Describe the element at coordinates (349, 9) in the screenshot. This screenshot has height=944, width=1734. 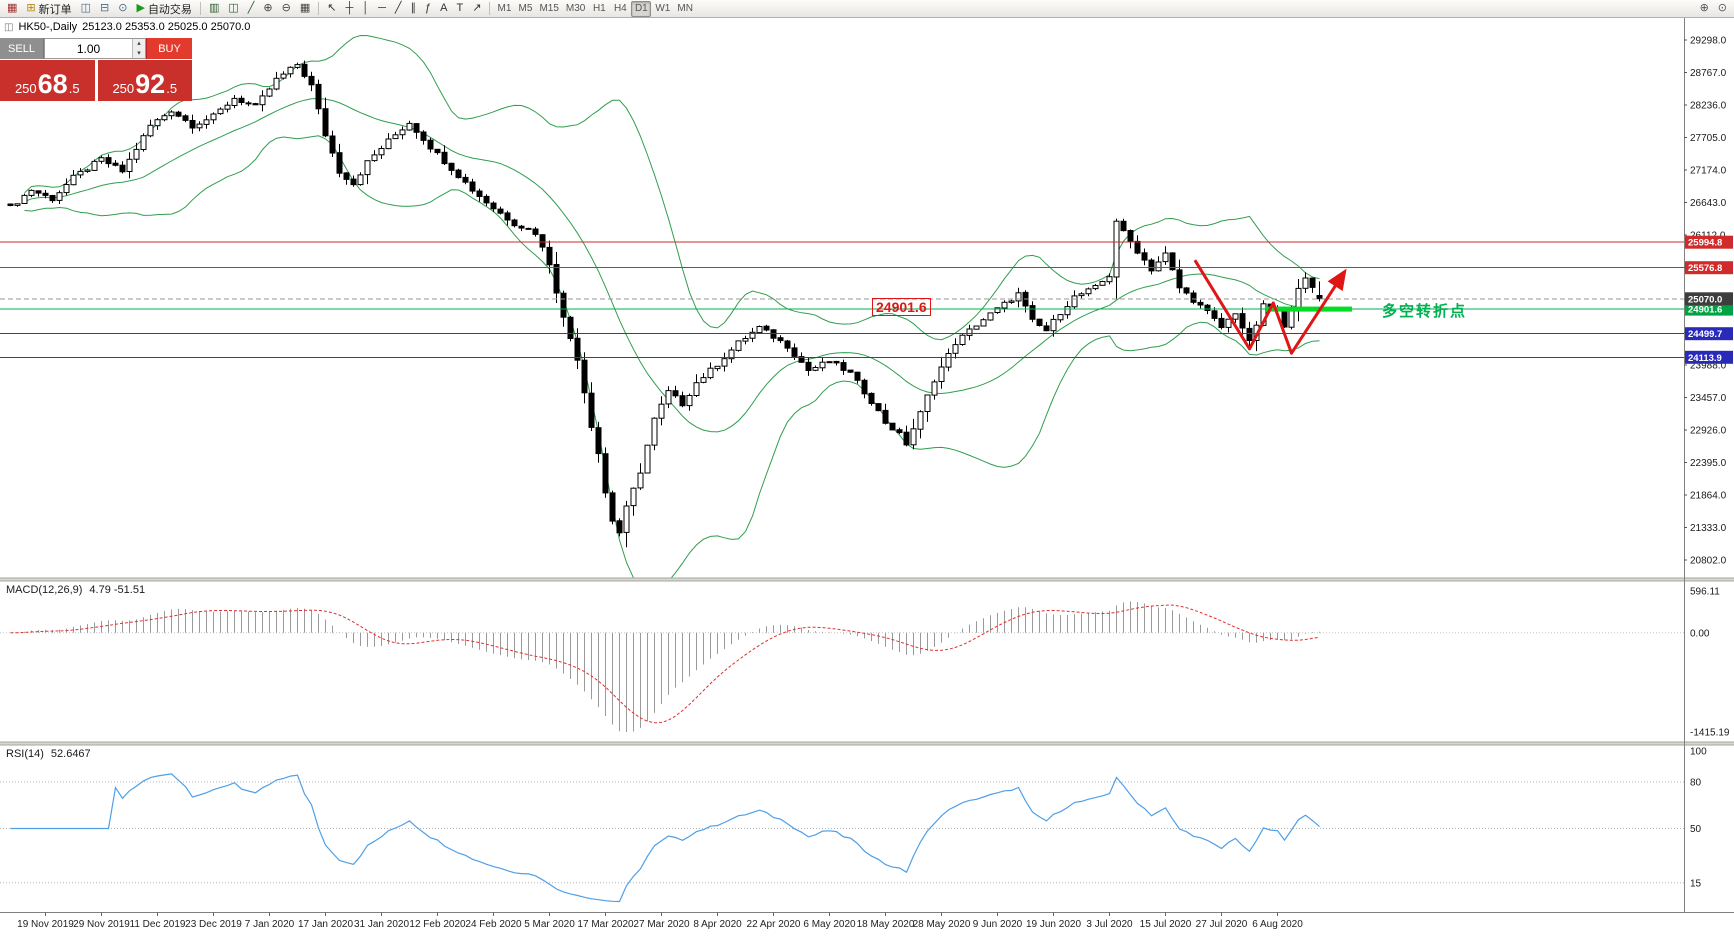
I see `crosshair-button: ┼` at that location.